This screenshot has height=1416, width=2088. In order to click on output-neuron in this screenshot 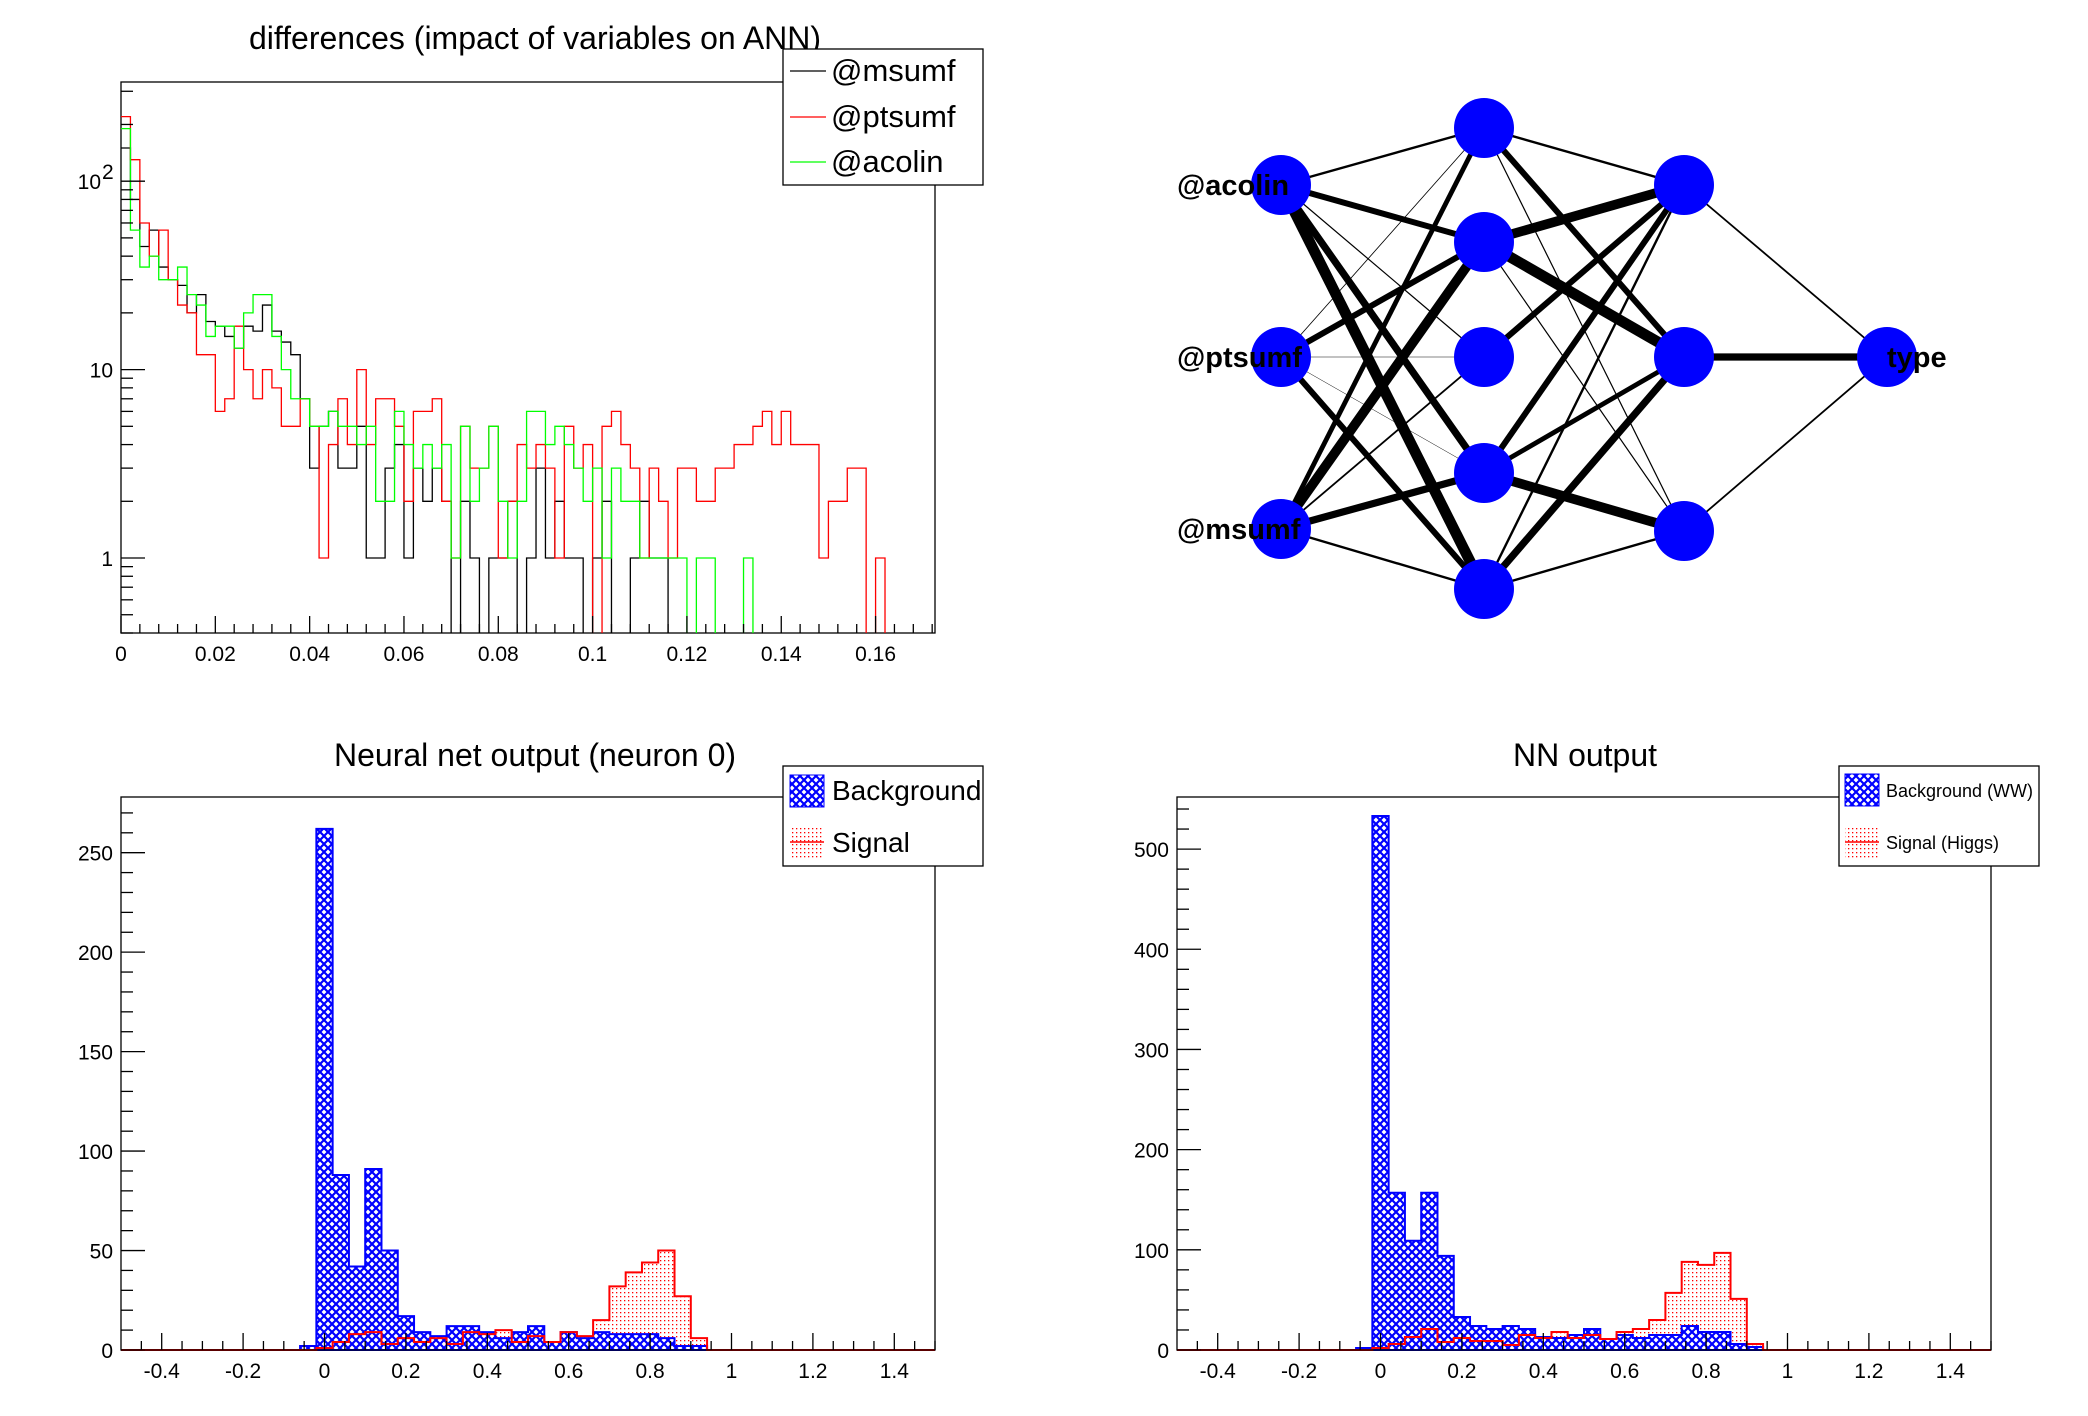, I will do `click(1887, 357)`.